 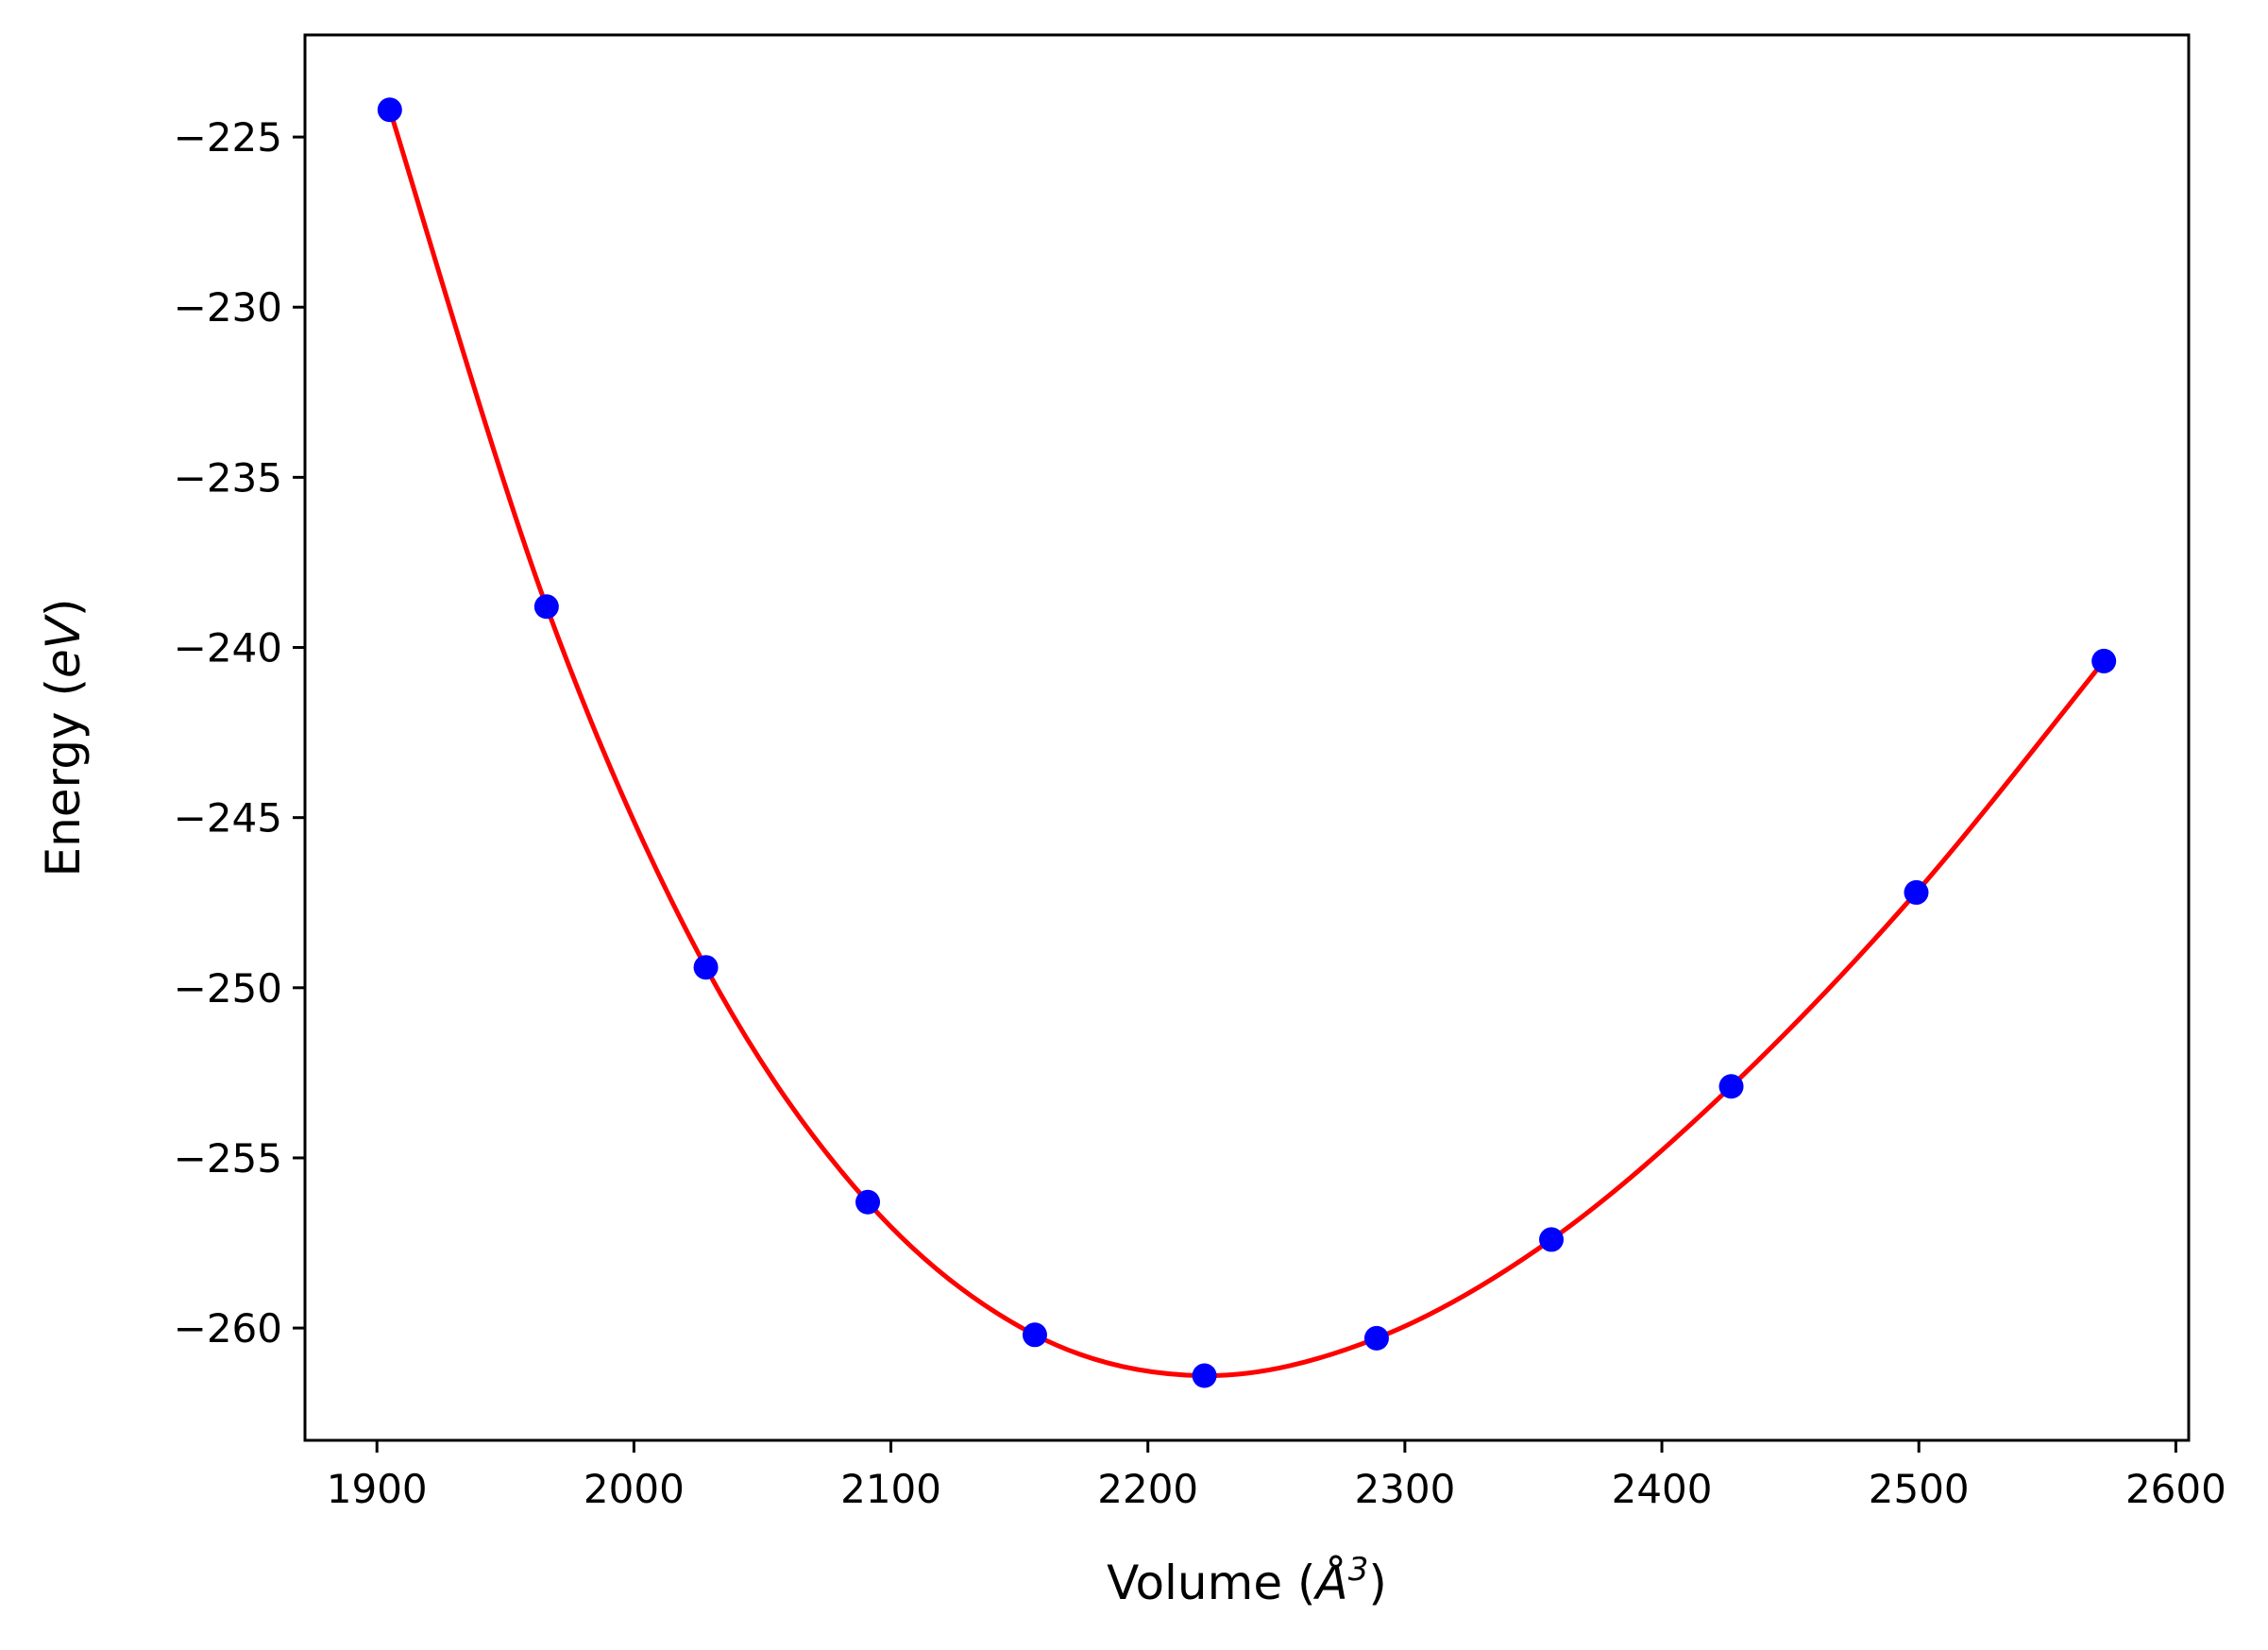 I want to click on x-tick-label: 2400, so click(x=1662, y=1489).